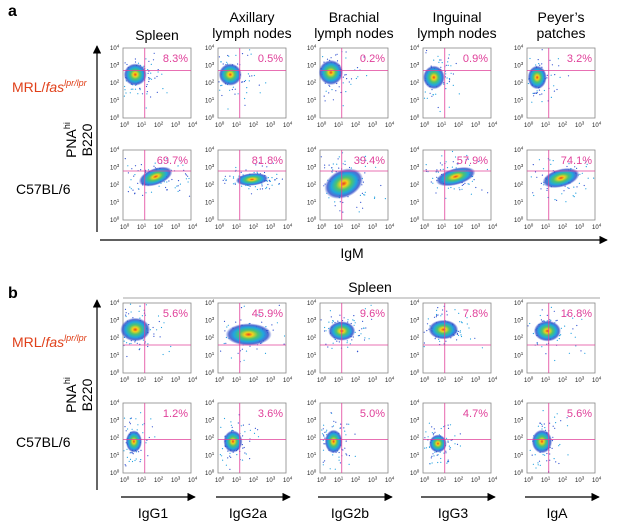 The width and height of the screenshot is (622, 531). What do you see at coordinates (312, 338) in the screenshot?
I see `y-tick-label: 10²` at bounding box center [312, 338].